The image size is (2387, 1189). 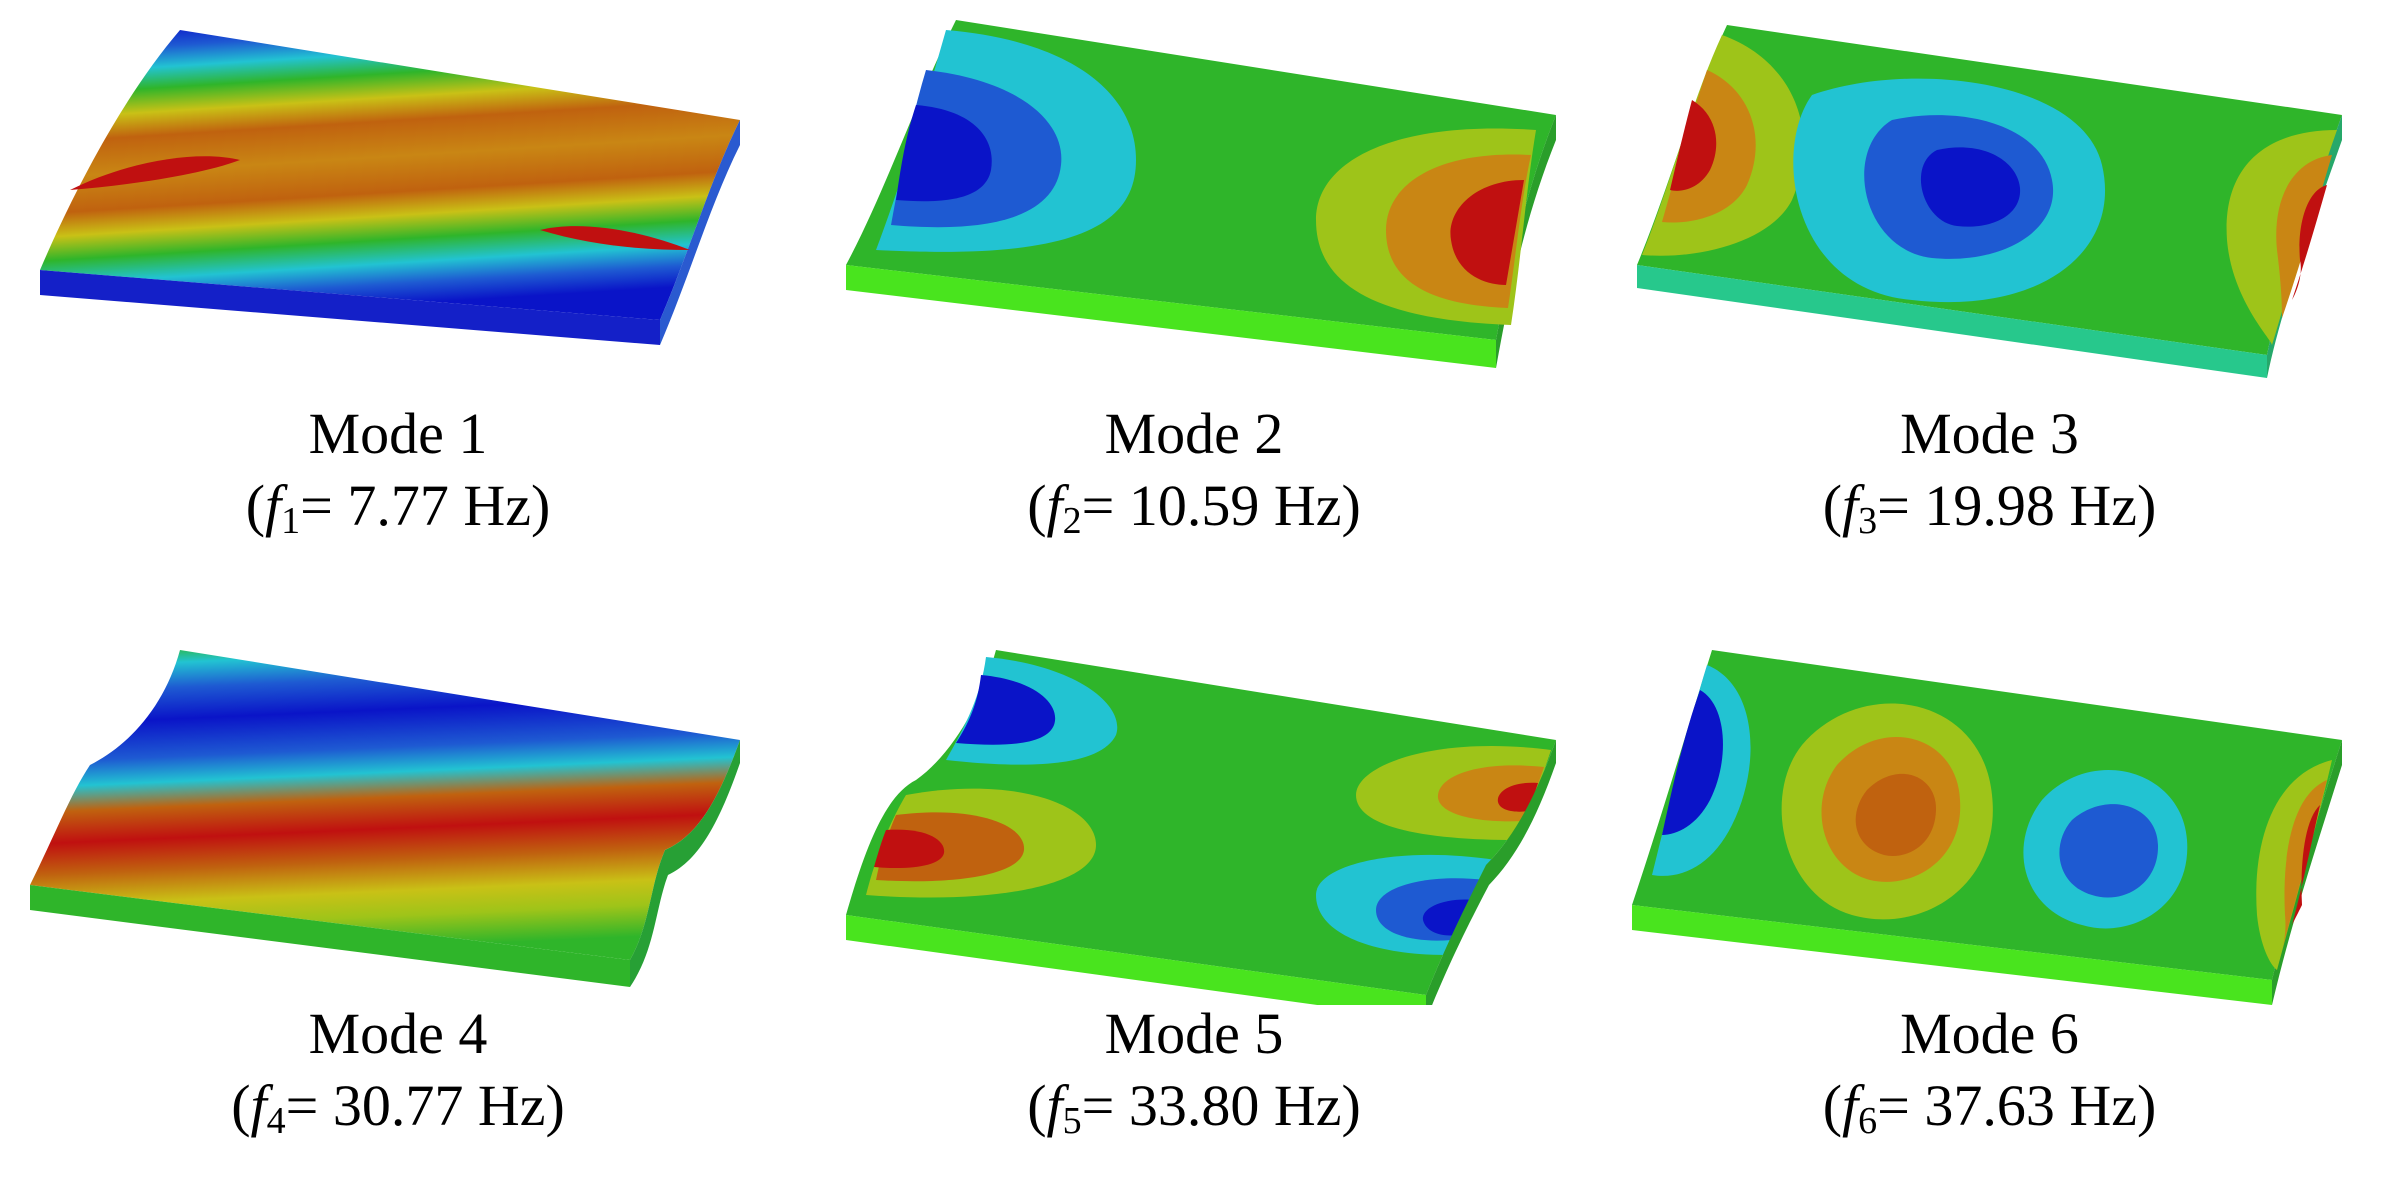 What do you see at coordinates (1201, 194) in the screenshot?
I see `mode-2-shape` at bounding box center [1201, 194].